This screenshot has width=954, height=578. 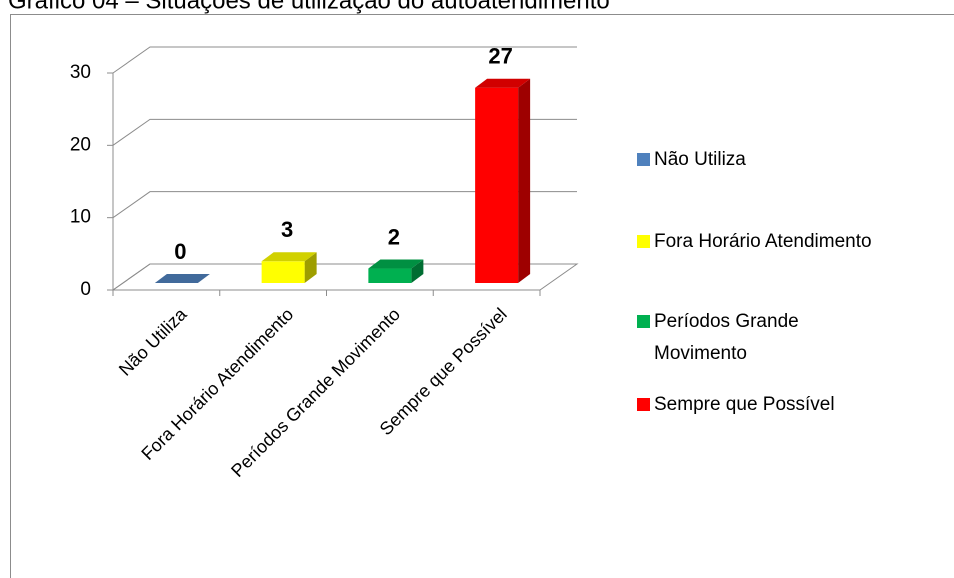 What do you see at coordinates (763, 241) in the screenshot?
I see `legend-label: Fora Horário Atendimento` at bounding box center [763, 241].